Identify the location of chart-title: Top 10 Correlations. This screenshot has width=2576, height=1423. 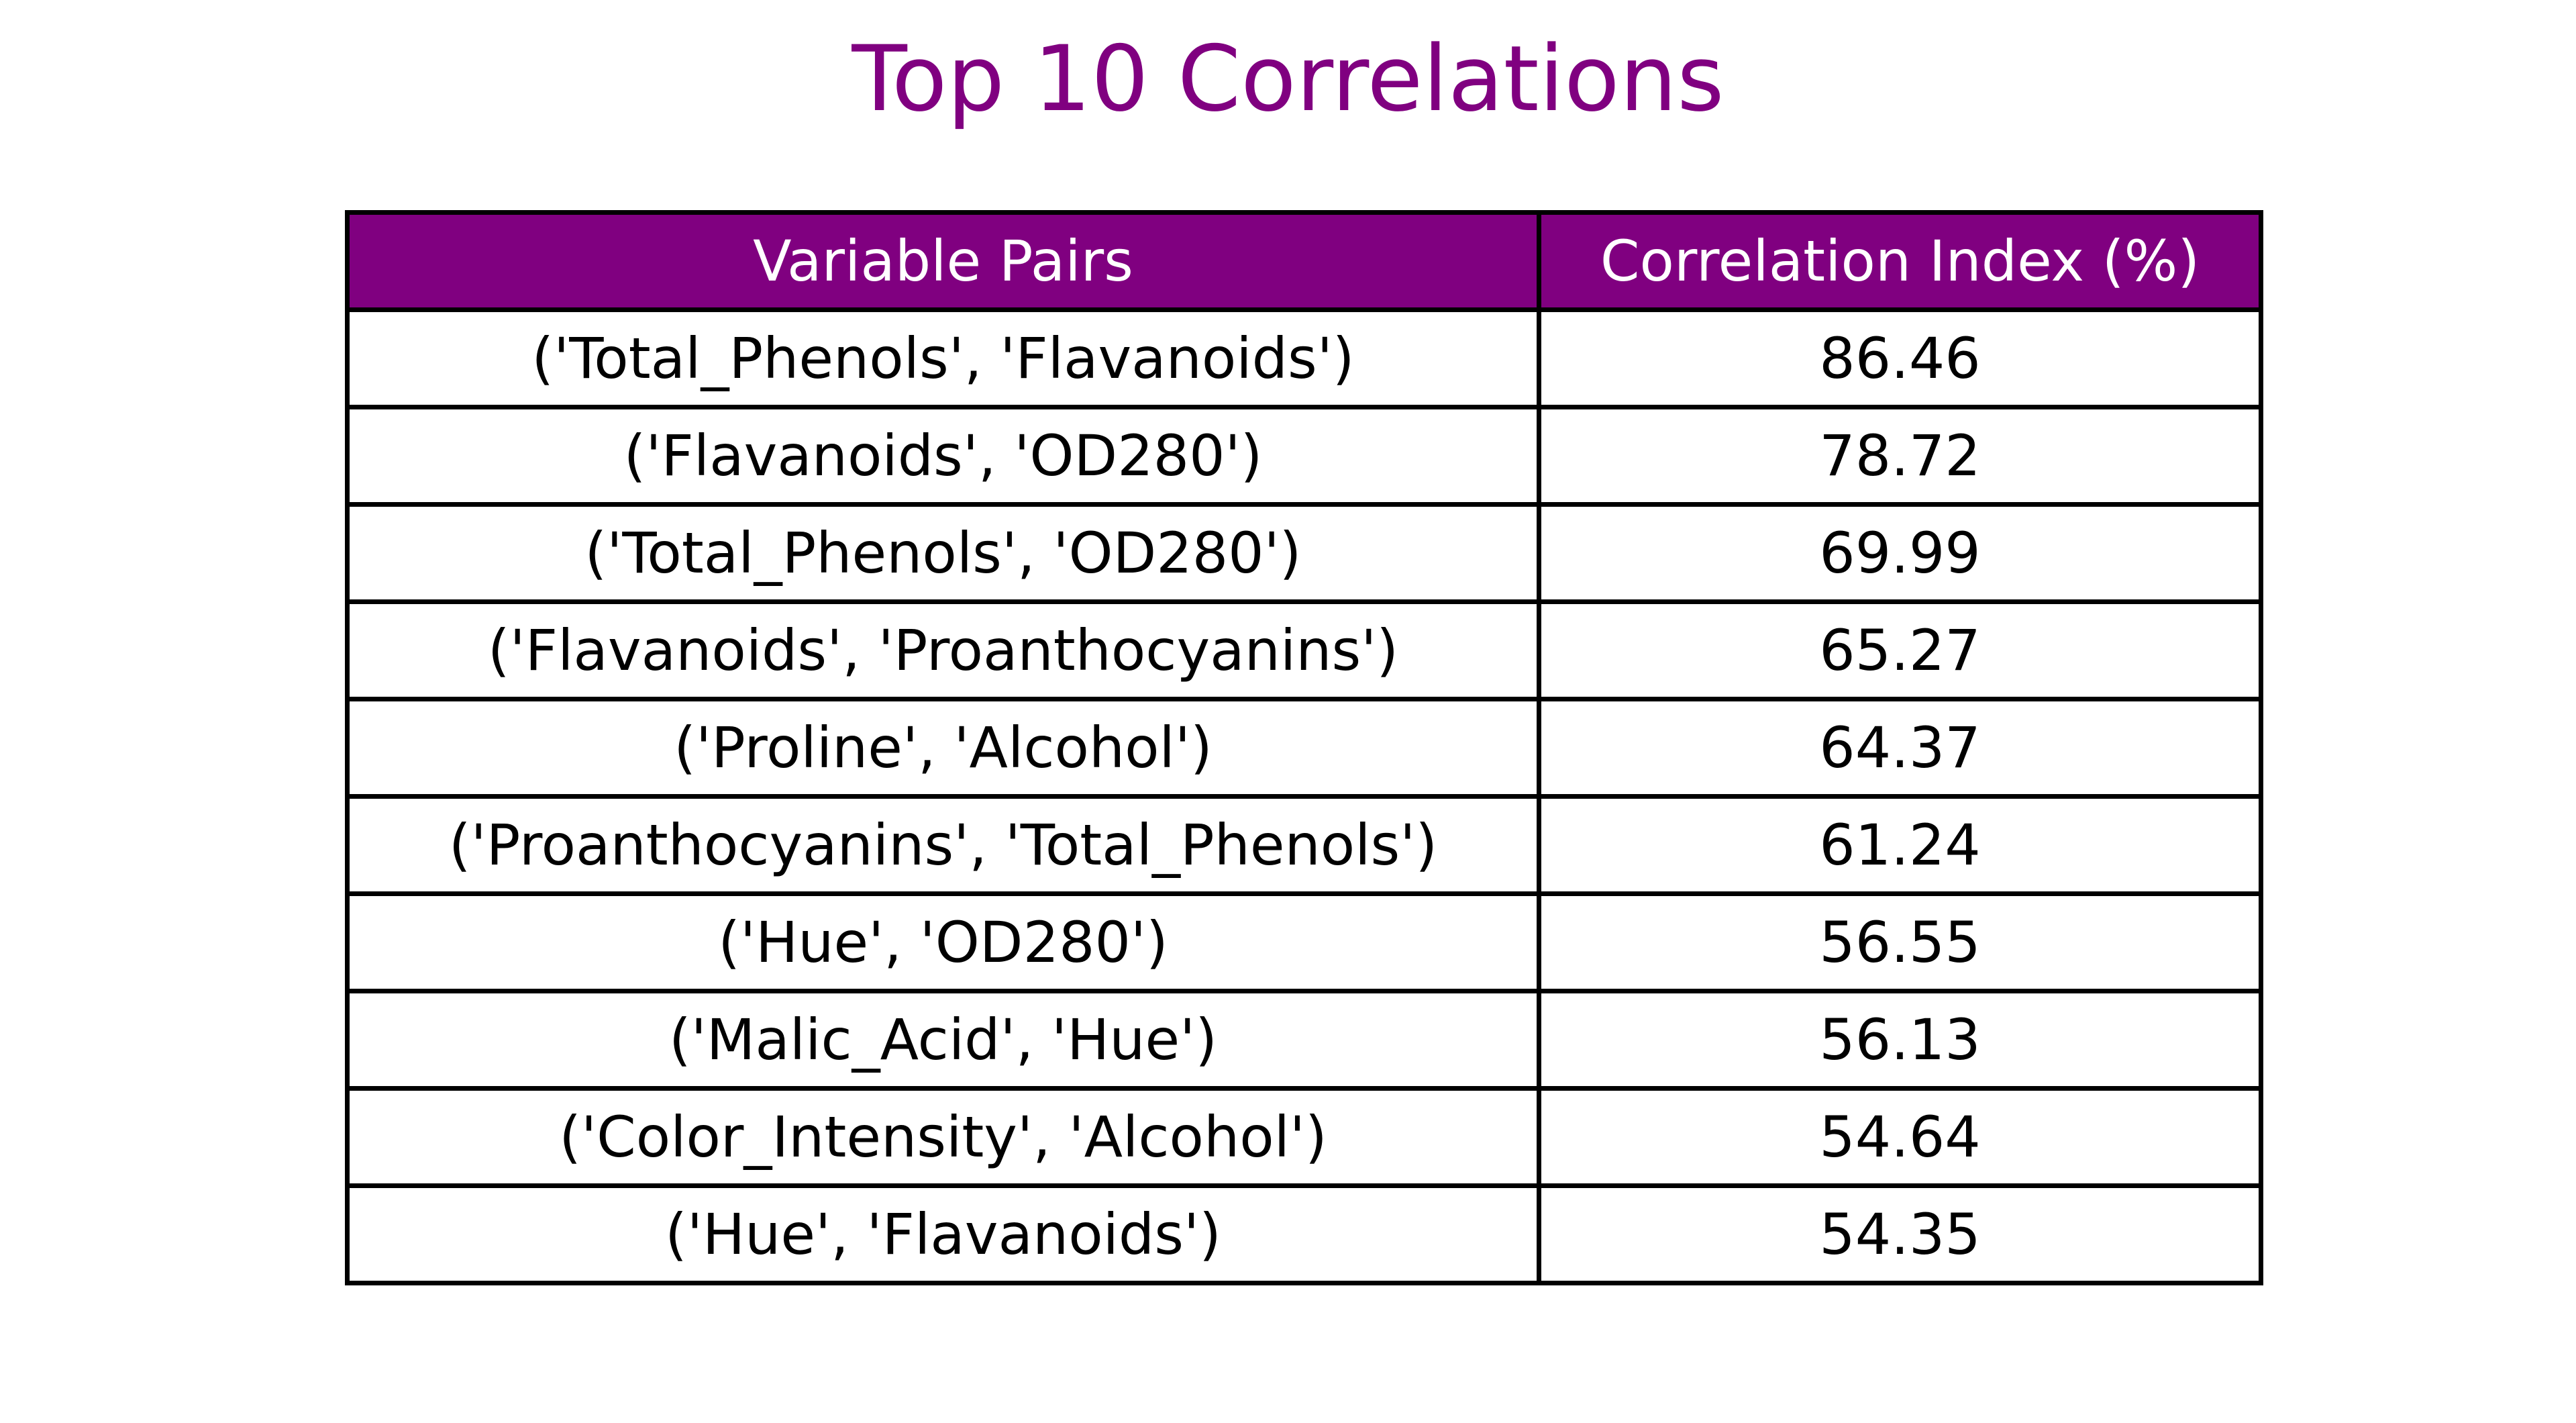
(1288, 79).